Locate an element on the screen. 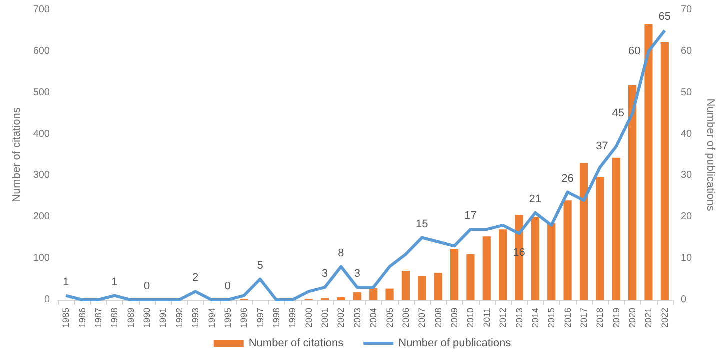 The height and width of the screenshot is (356, 725). y-tick-label: 700 is located at coordinates (41, 10).